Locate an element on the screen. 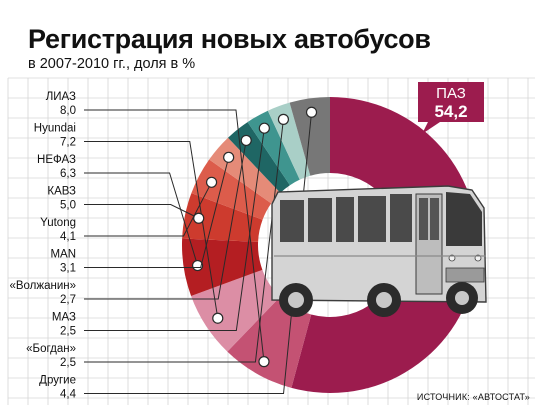 The image size is (540, 413). callout-label: ПАЗ is located at coordinates (451, 93).